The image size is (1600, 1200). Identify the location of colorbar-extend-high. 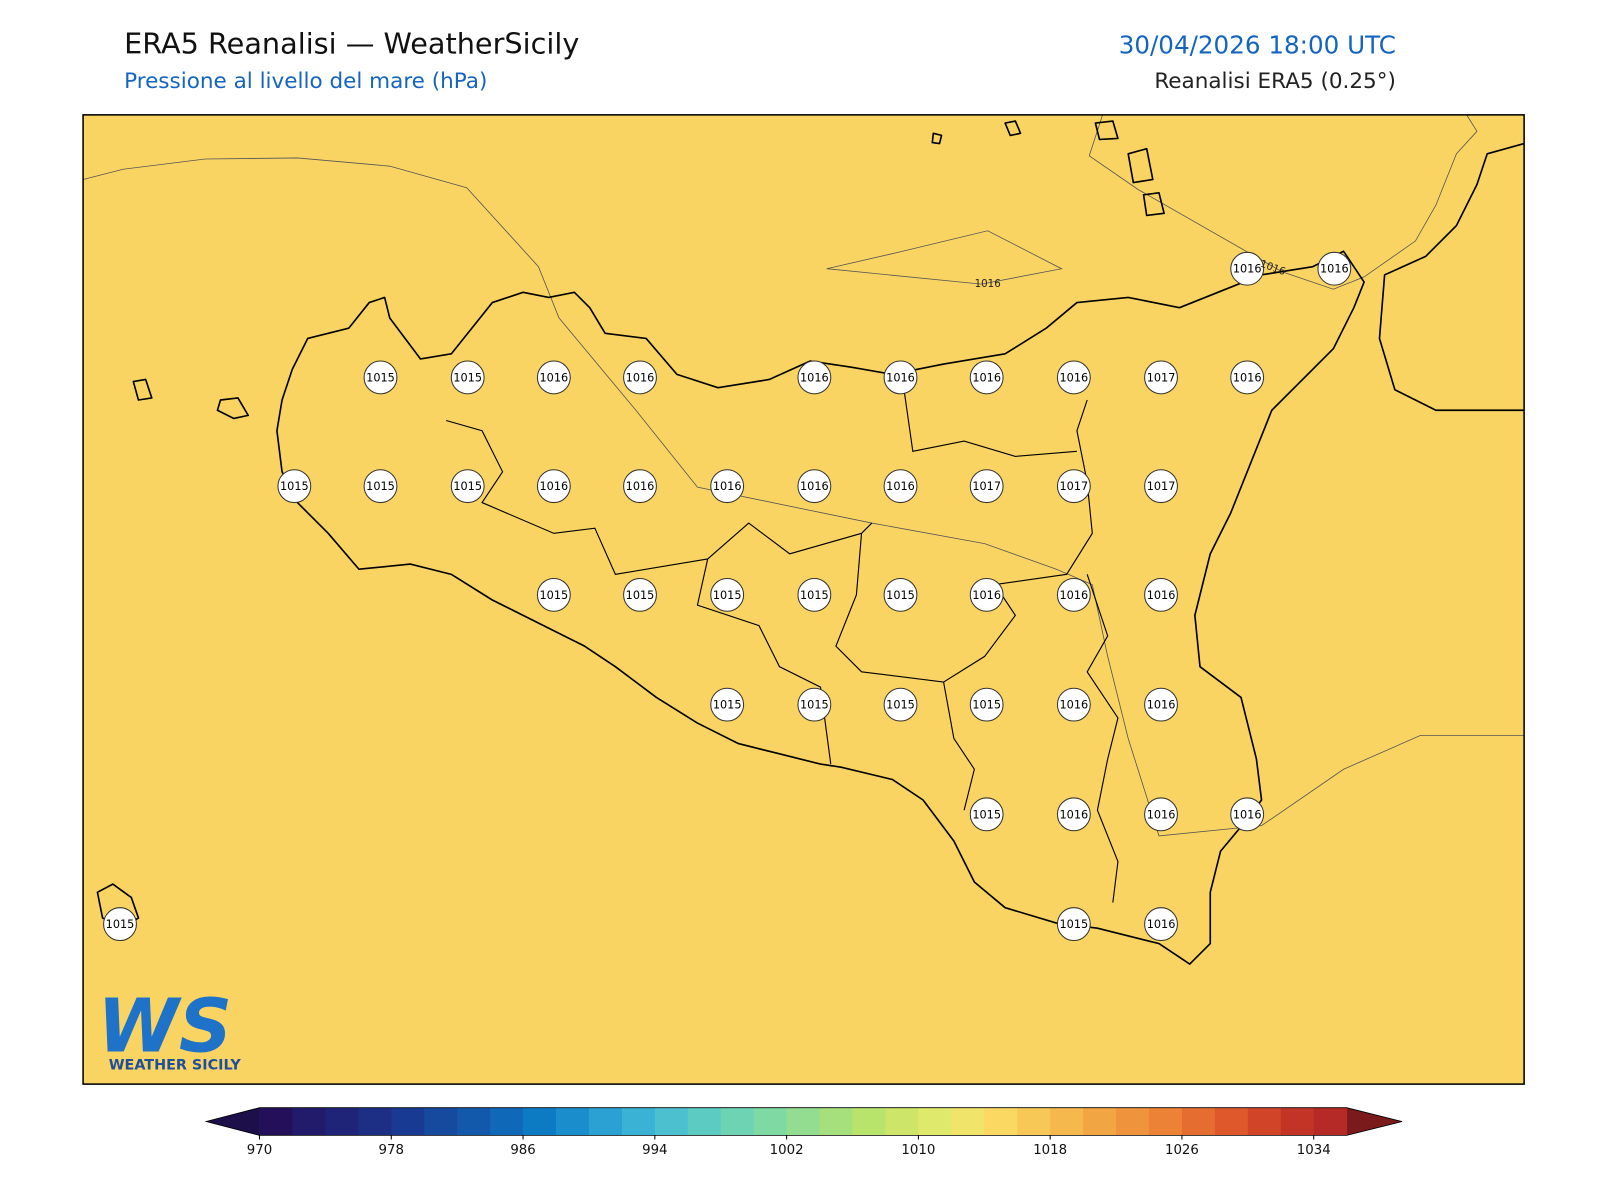
(1374, 1121).